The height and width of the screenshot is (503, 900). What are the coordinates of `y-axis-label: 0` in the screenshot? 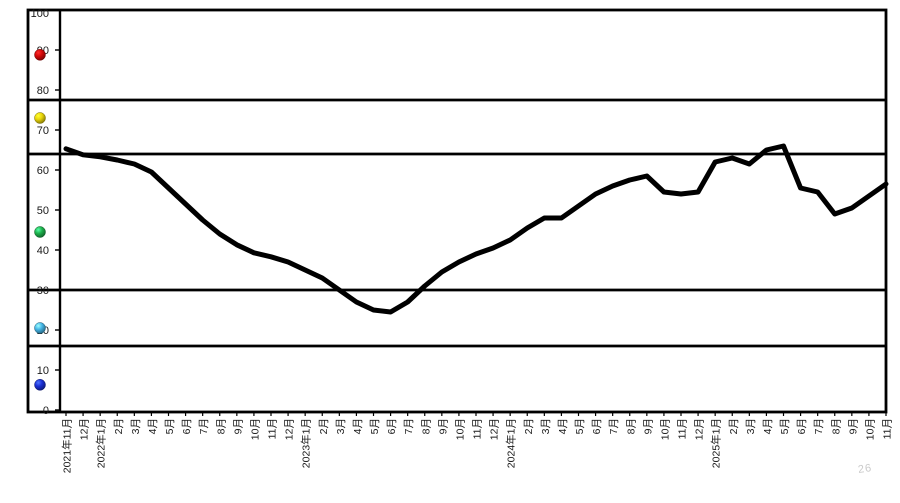 It's located at (46, 411).